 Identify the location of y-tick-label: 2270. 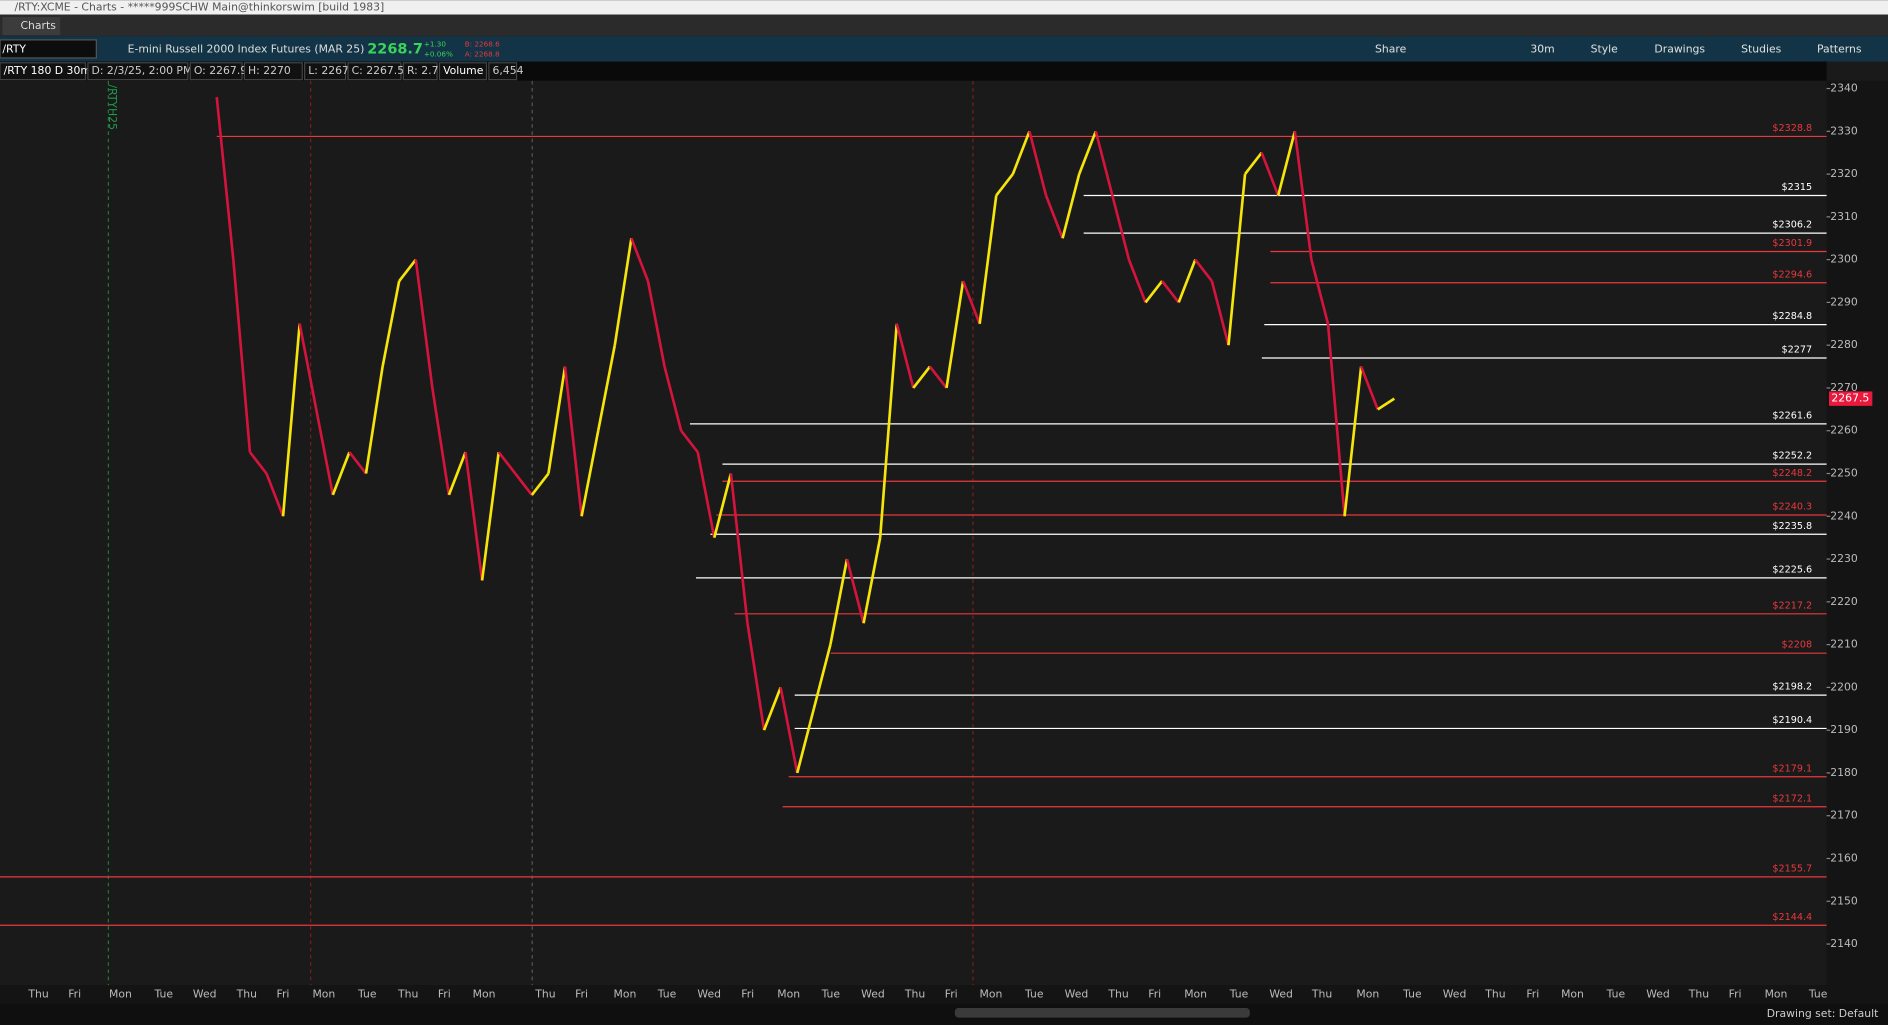
(1844, 387).